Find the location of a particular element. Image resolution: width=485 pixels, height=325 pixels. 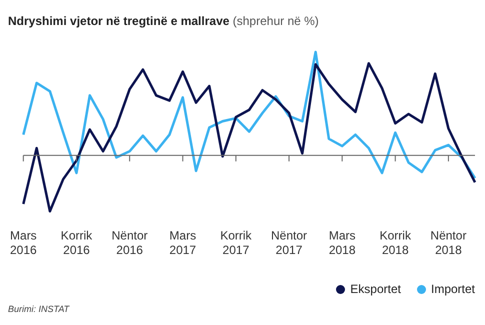

chart-title: Ndryshimi vjetor në tregtinë e mallrave is located at coordinates (119, 21).